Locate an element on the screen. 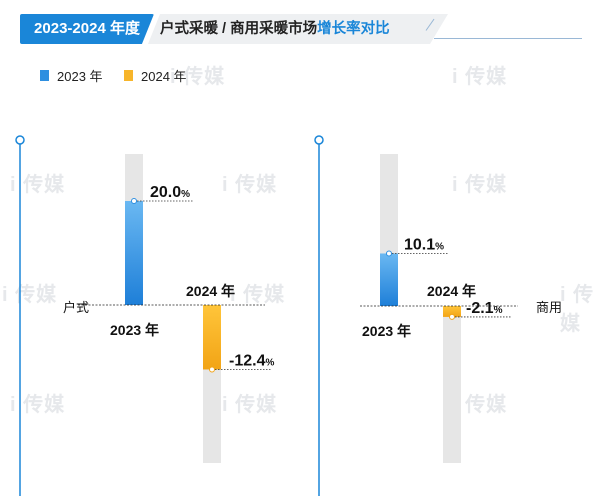 This screenshot has width=600, height=501. legend-swatch-2024 is located at coordinates (128, 75).